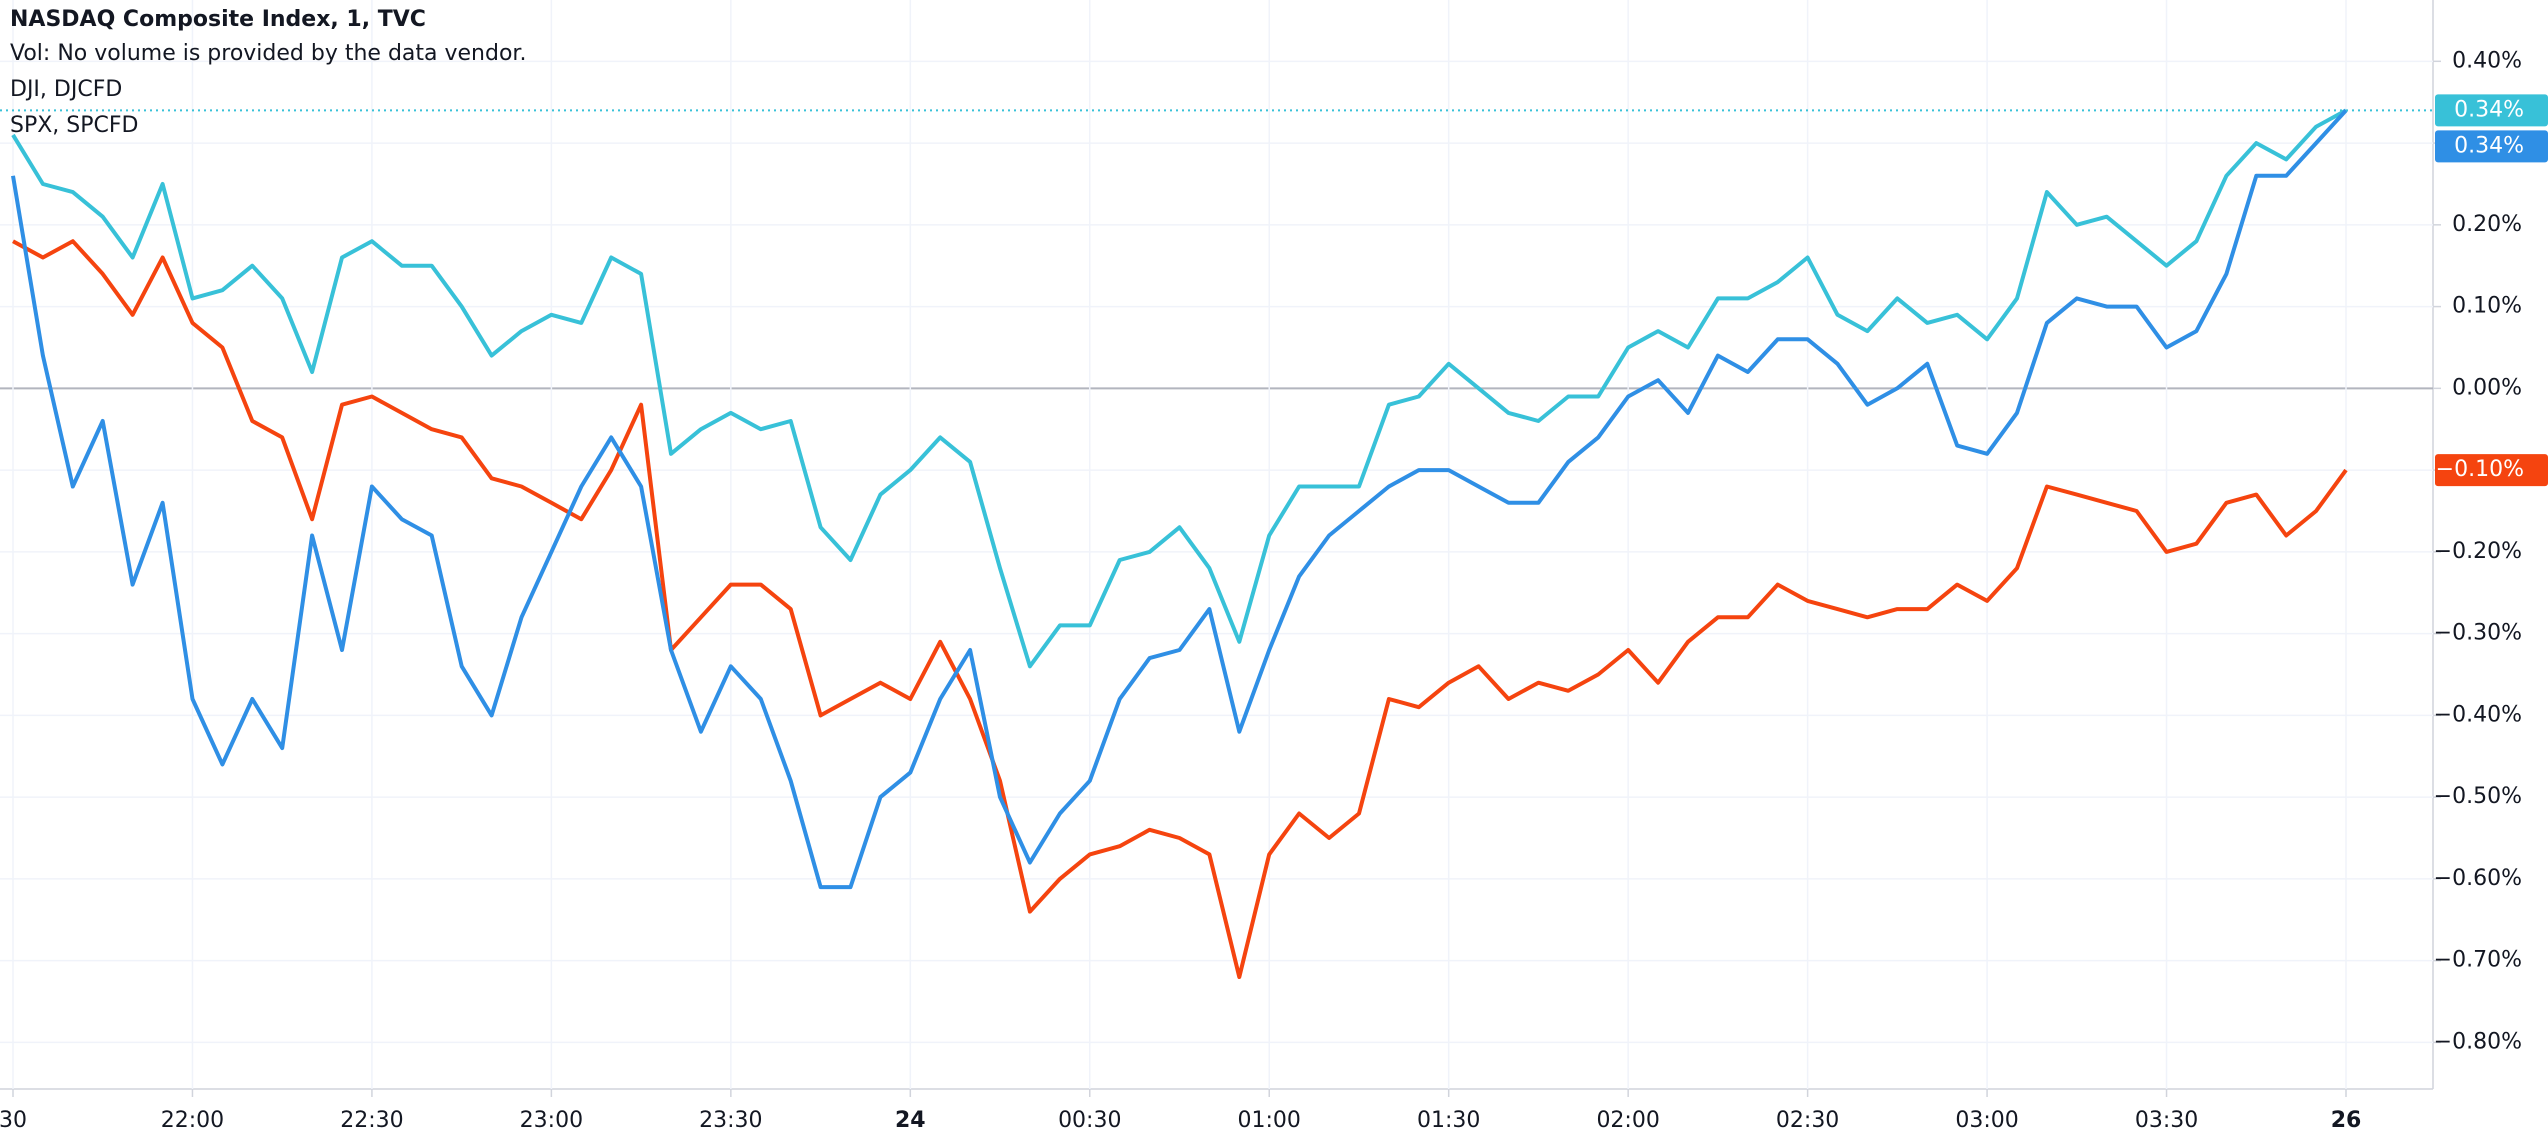 Image resolution: width=2548 pixels, height=1142 pixels. What do you see at coordinates (551, 1120) in the screenshot?
I see `x-tick-label: 23:00` at bounding box center [551, 1120].